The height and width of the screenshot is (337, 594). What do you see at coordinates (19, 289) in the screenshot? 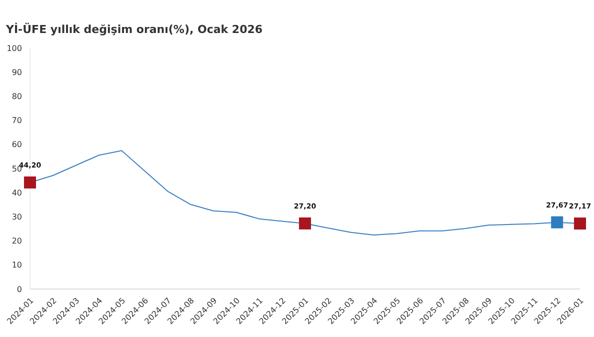
I see `y-tick-label: 0` at bounding box center [19, 289].